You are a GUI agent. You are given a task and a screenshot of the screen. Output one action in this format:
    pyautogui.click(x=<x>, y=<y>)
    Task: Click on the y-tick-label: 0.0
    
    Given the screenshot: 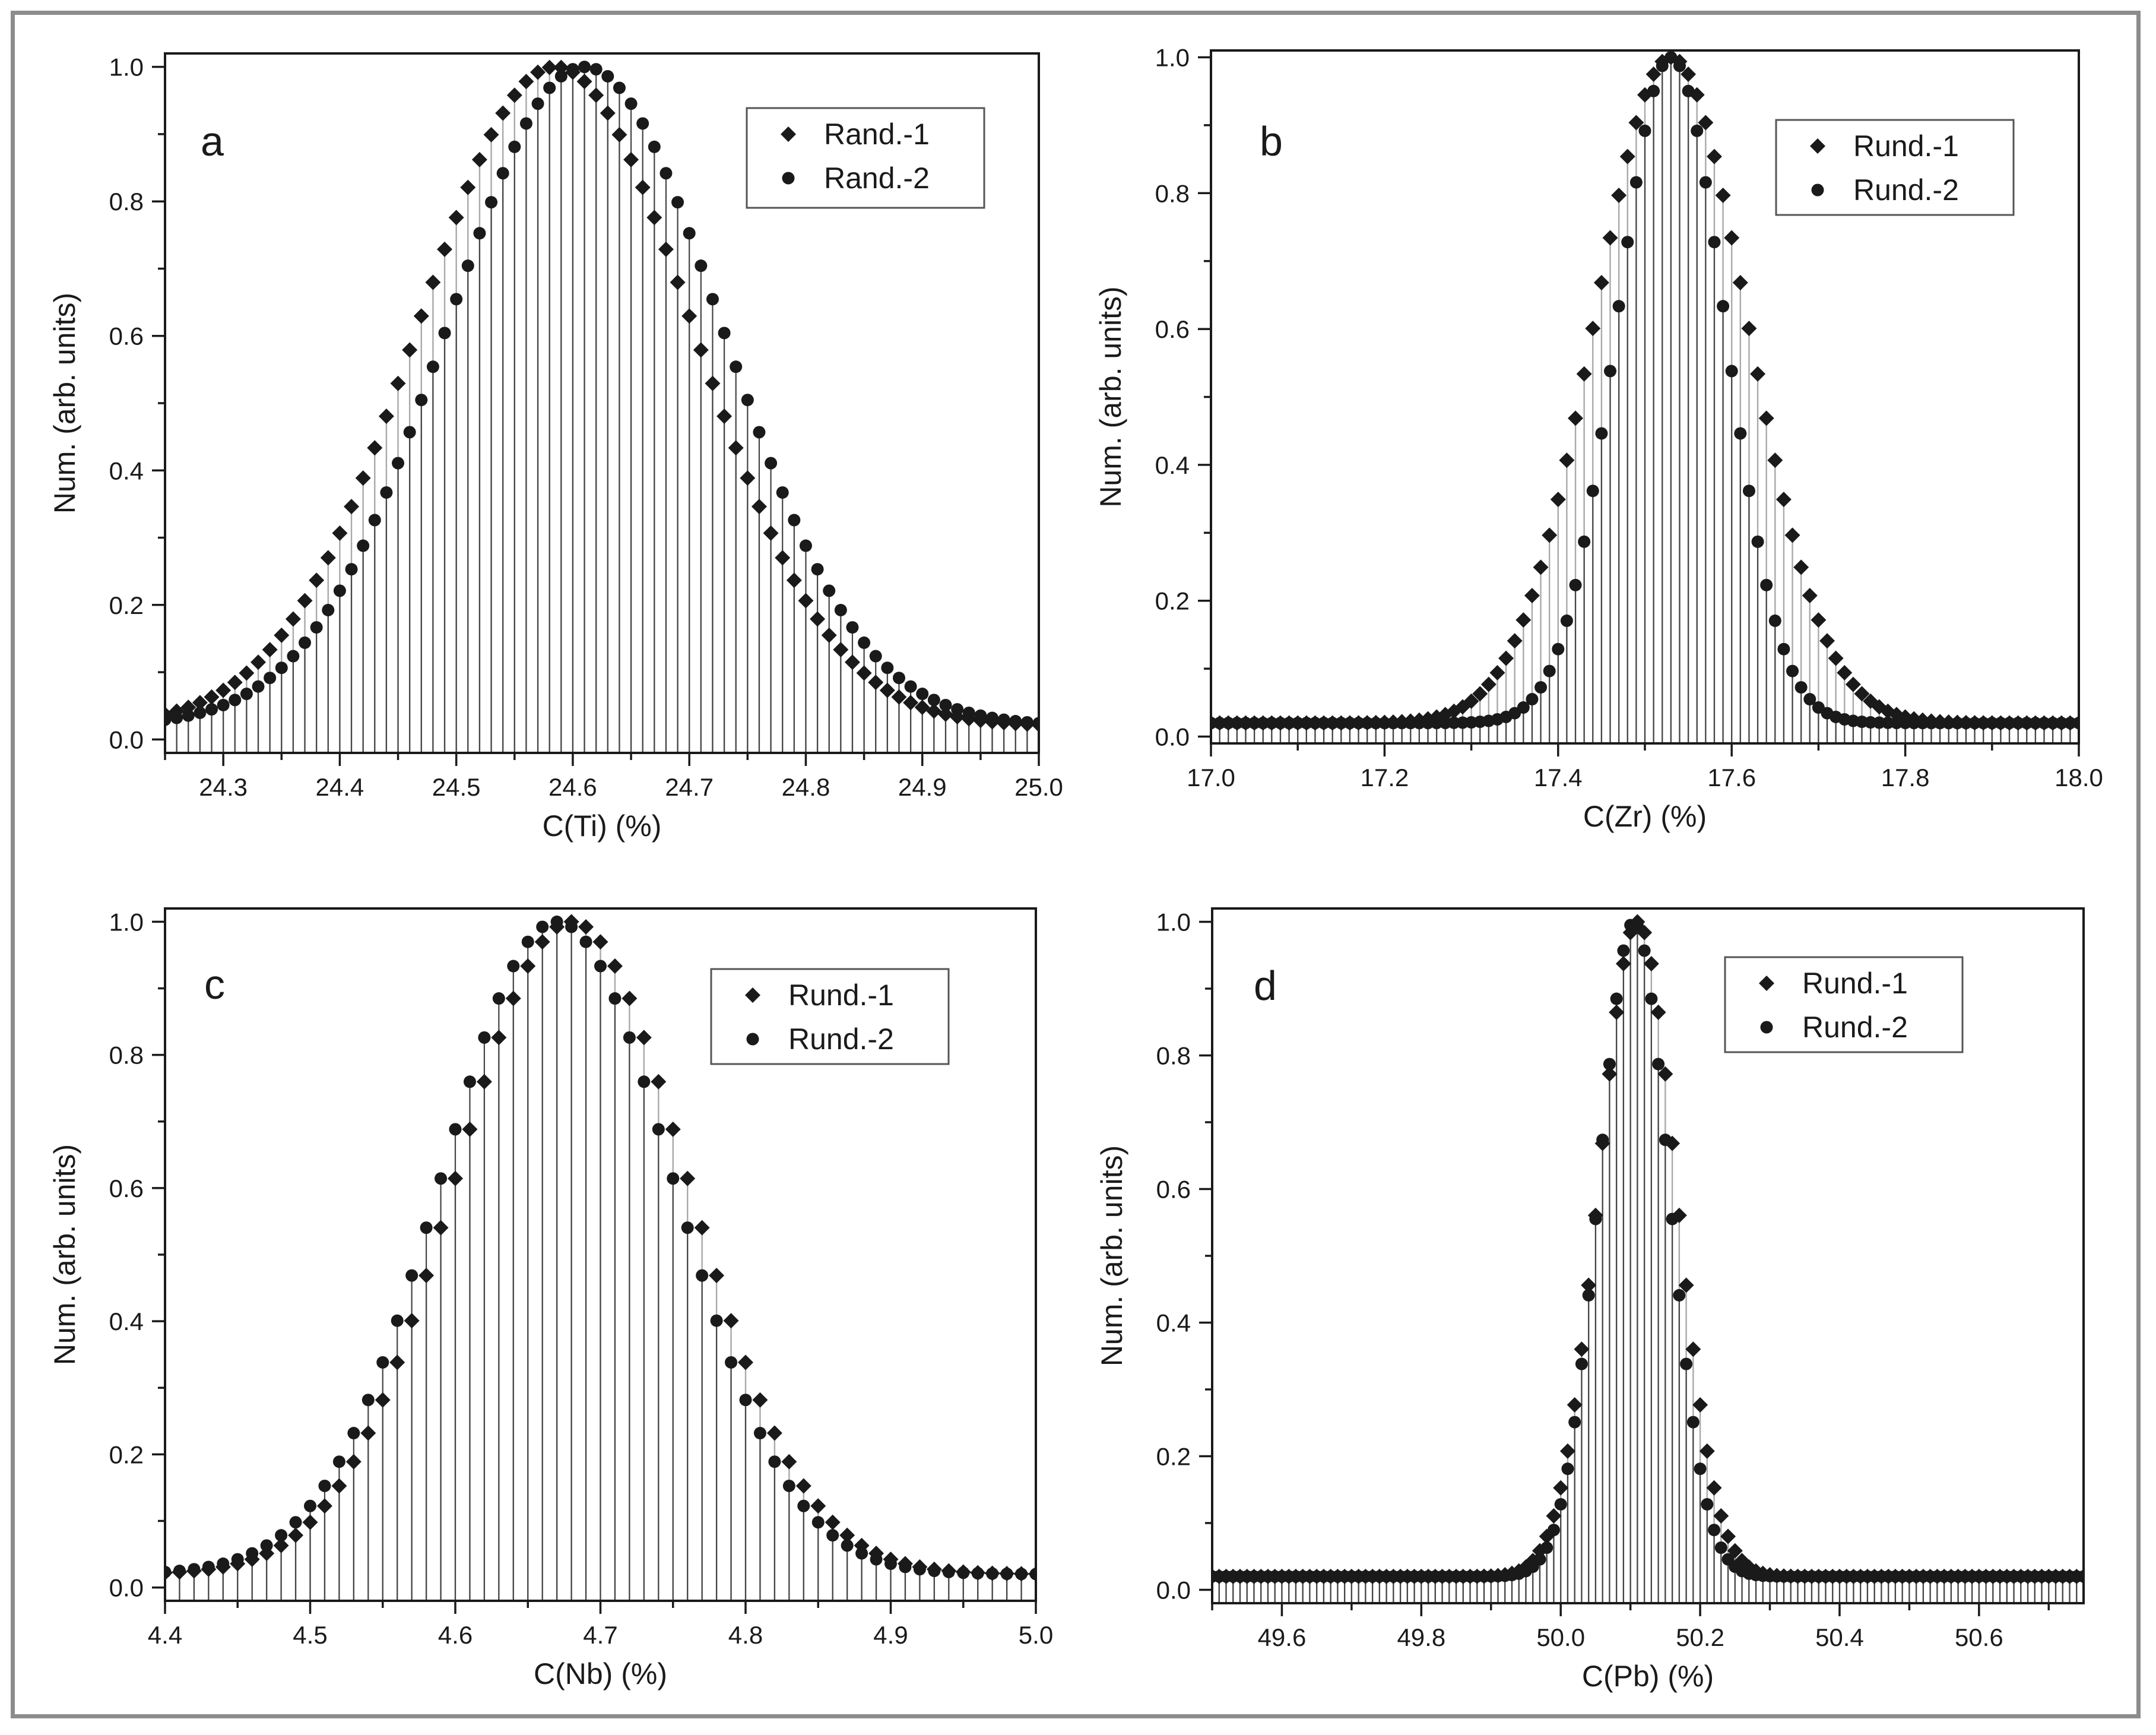 What is the action you would take?
    pyautogui.click(x=126, y=1588)
    